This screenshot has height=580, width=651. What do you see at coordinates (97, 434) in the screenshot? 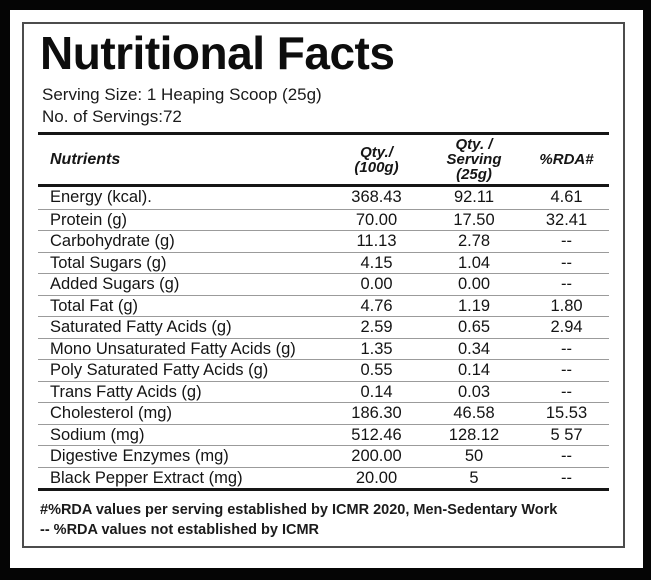
I see `nutrient-name: Sodium (mg)` at bounding box center [97, 434].